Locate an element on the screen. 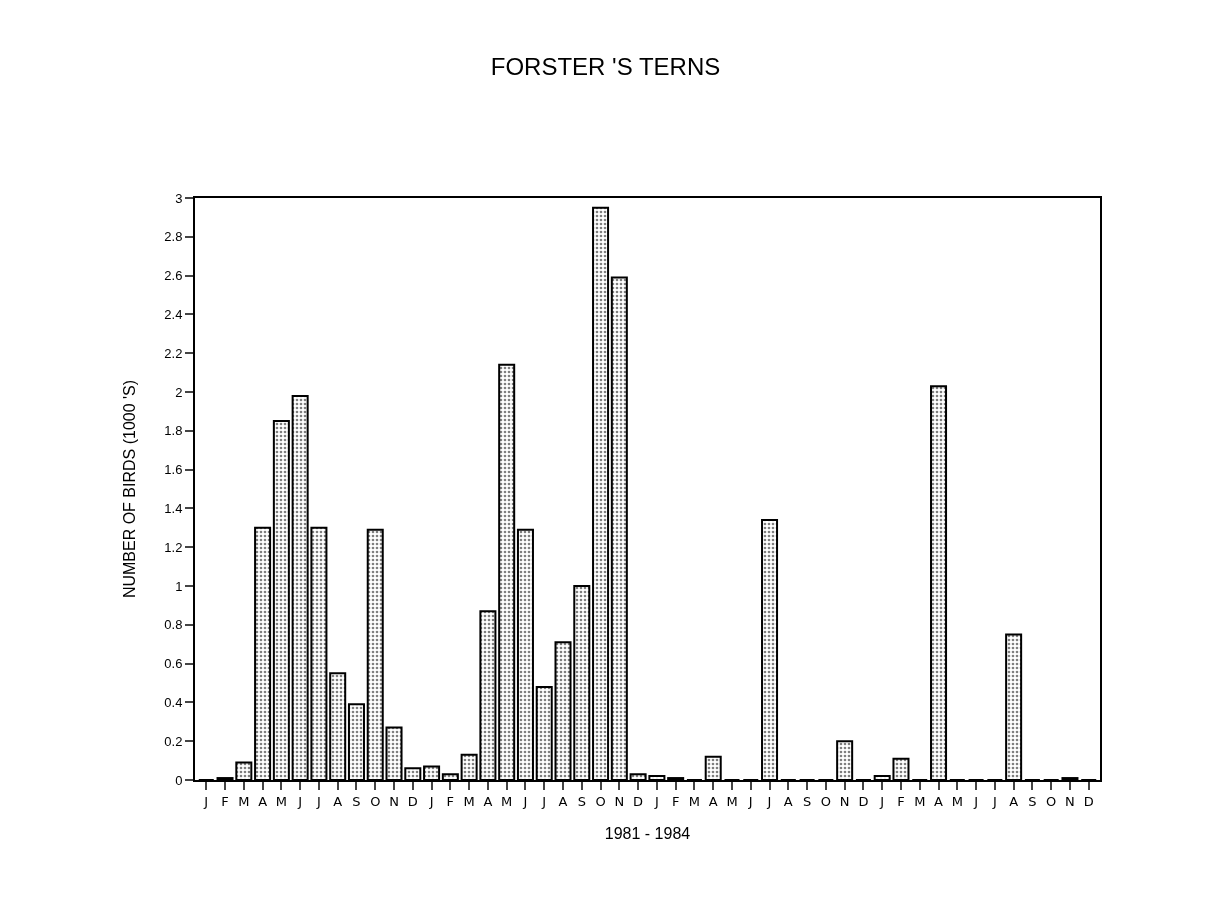 This screenshot has width=1211, height=902. y-tick-label: 0.6 is located at coordinates (173, 664).